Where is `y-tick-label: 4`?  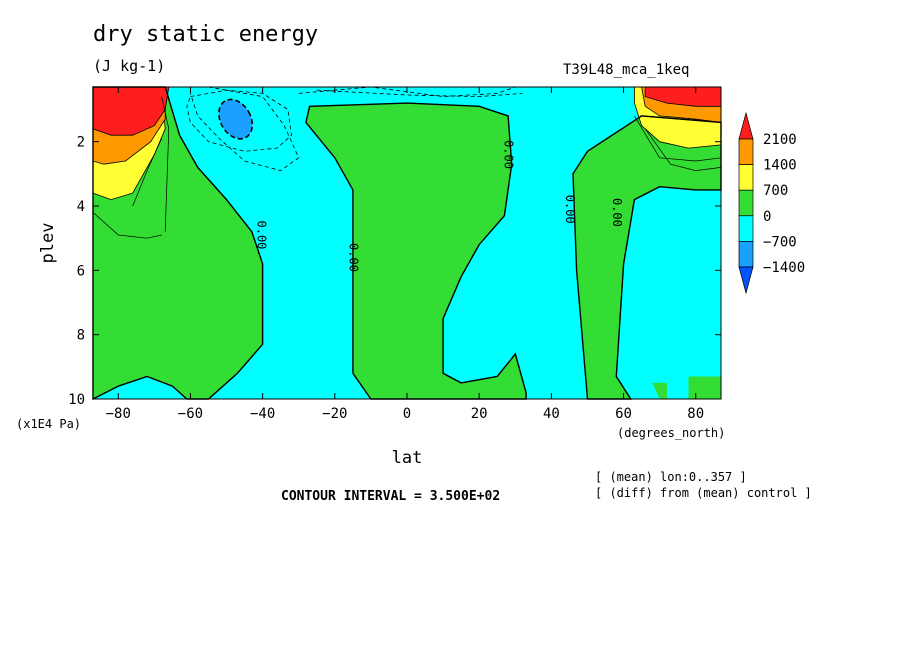 y-tick-label: 4 is located at coordinates (81, 207).